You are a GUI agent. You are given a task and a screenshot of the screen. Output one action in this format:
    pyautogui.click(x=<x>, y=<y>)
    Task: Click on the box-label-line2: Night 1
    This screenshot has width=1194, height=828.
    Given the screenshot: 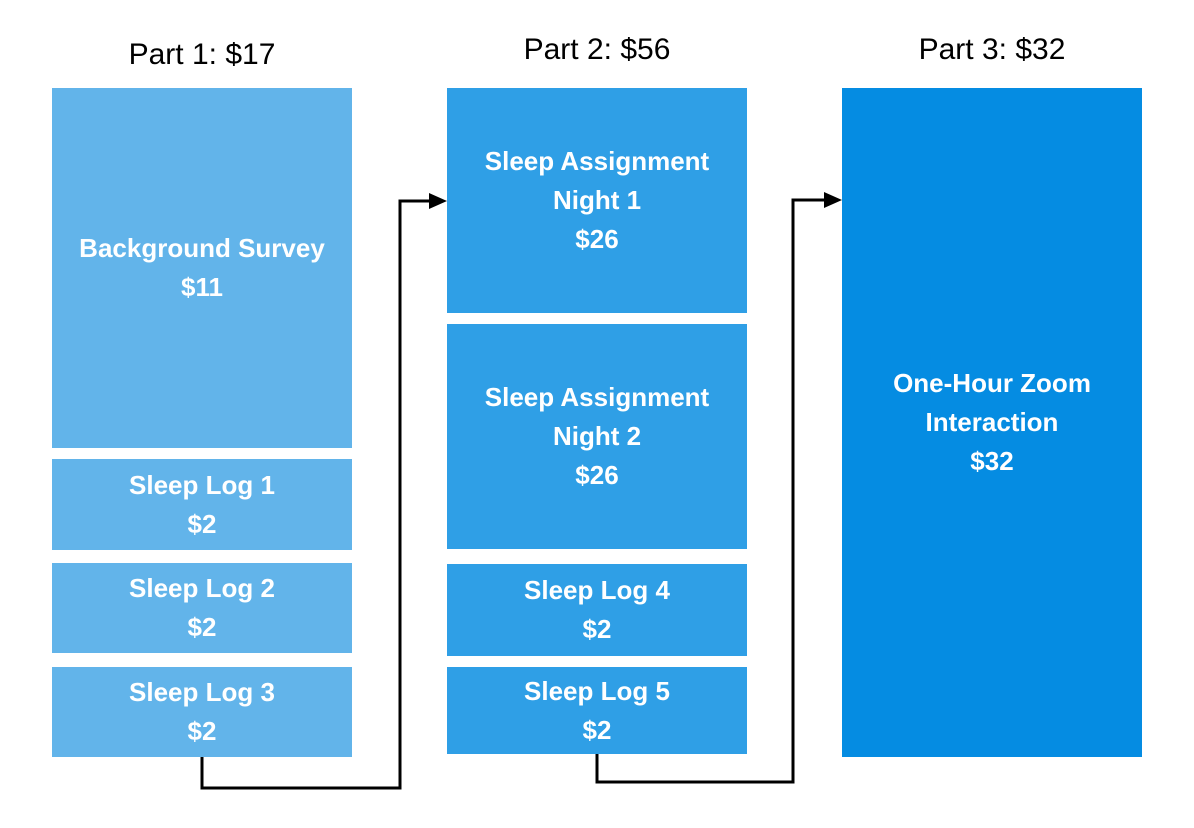 What is the action you would take?
    pyautogui.click(x=597, y=200)
    